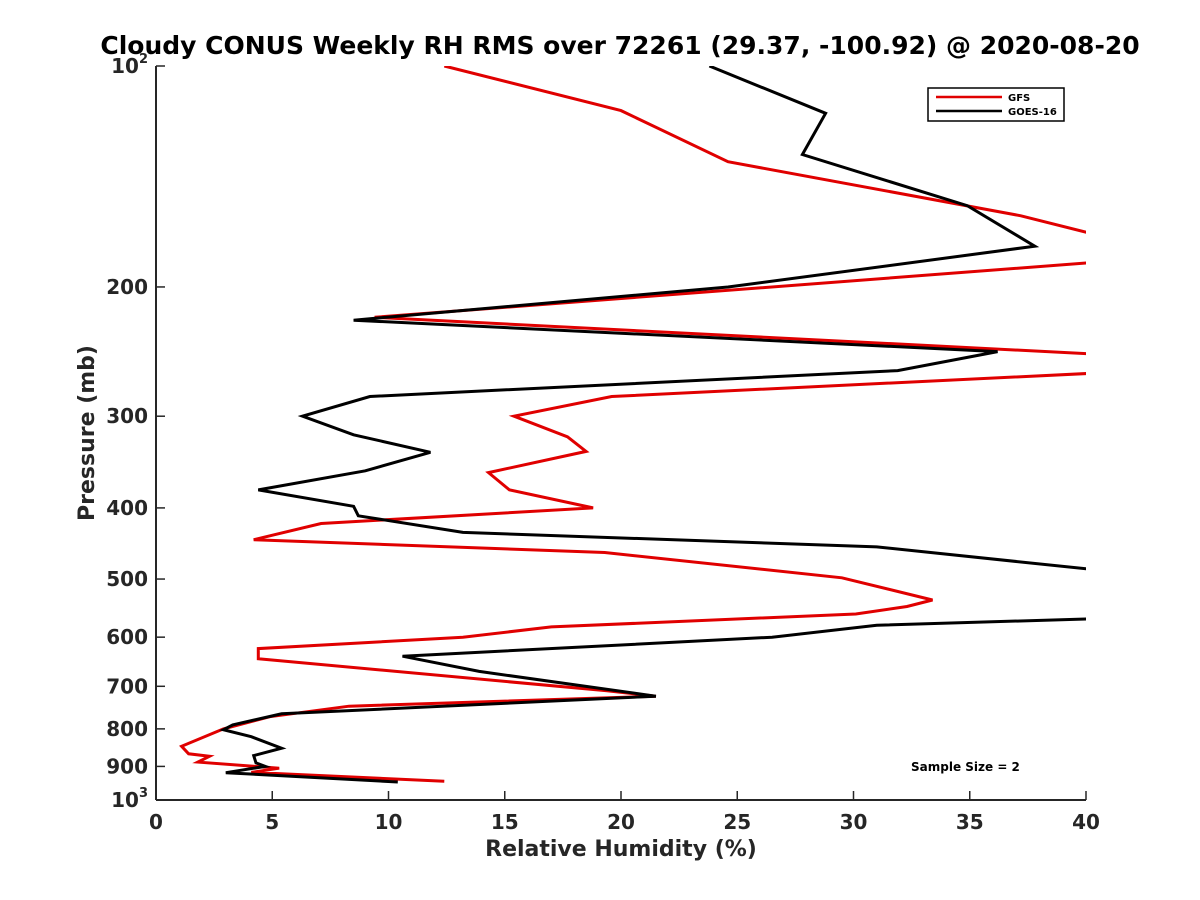 The image size is (1200, 900). I want to click on y-tick-label: 10³, so click(129, 799).